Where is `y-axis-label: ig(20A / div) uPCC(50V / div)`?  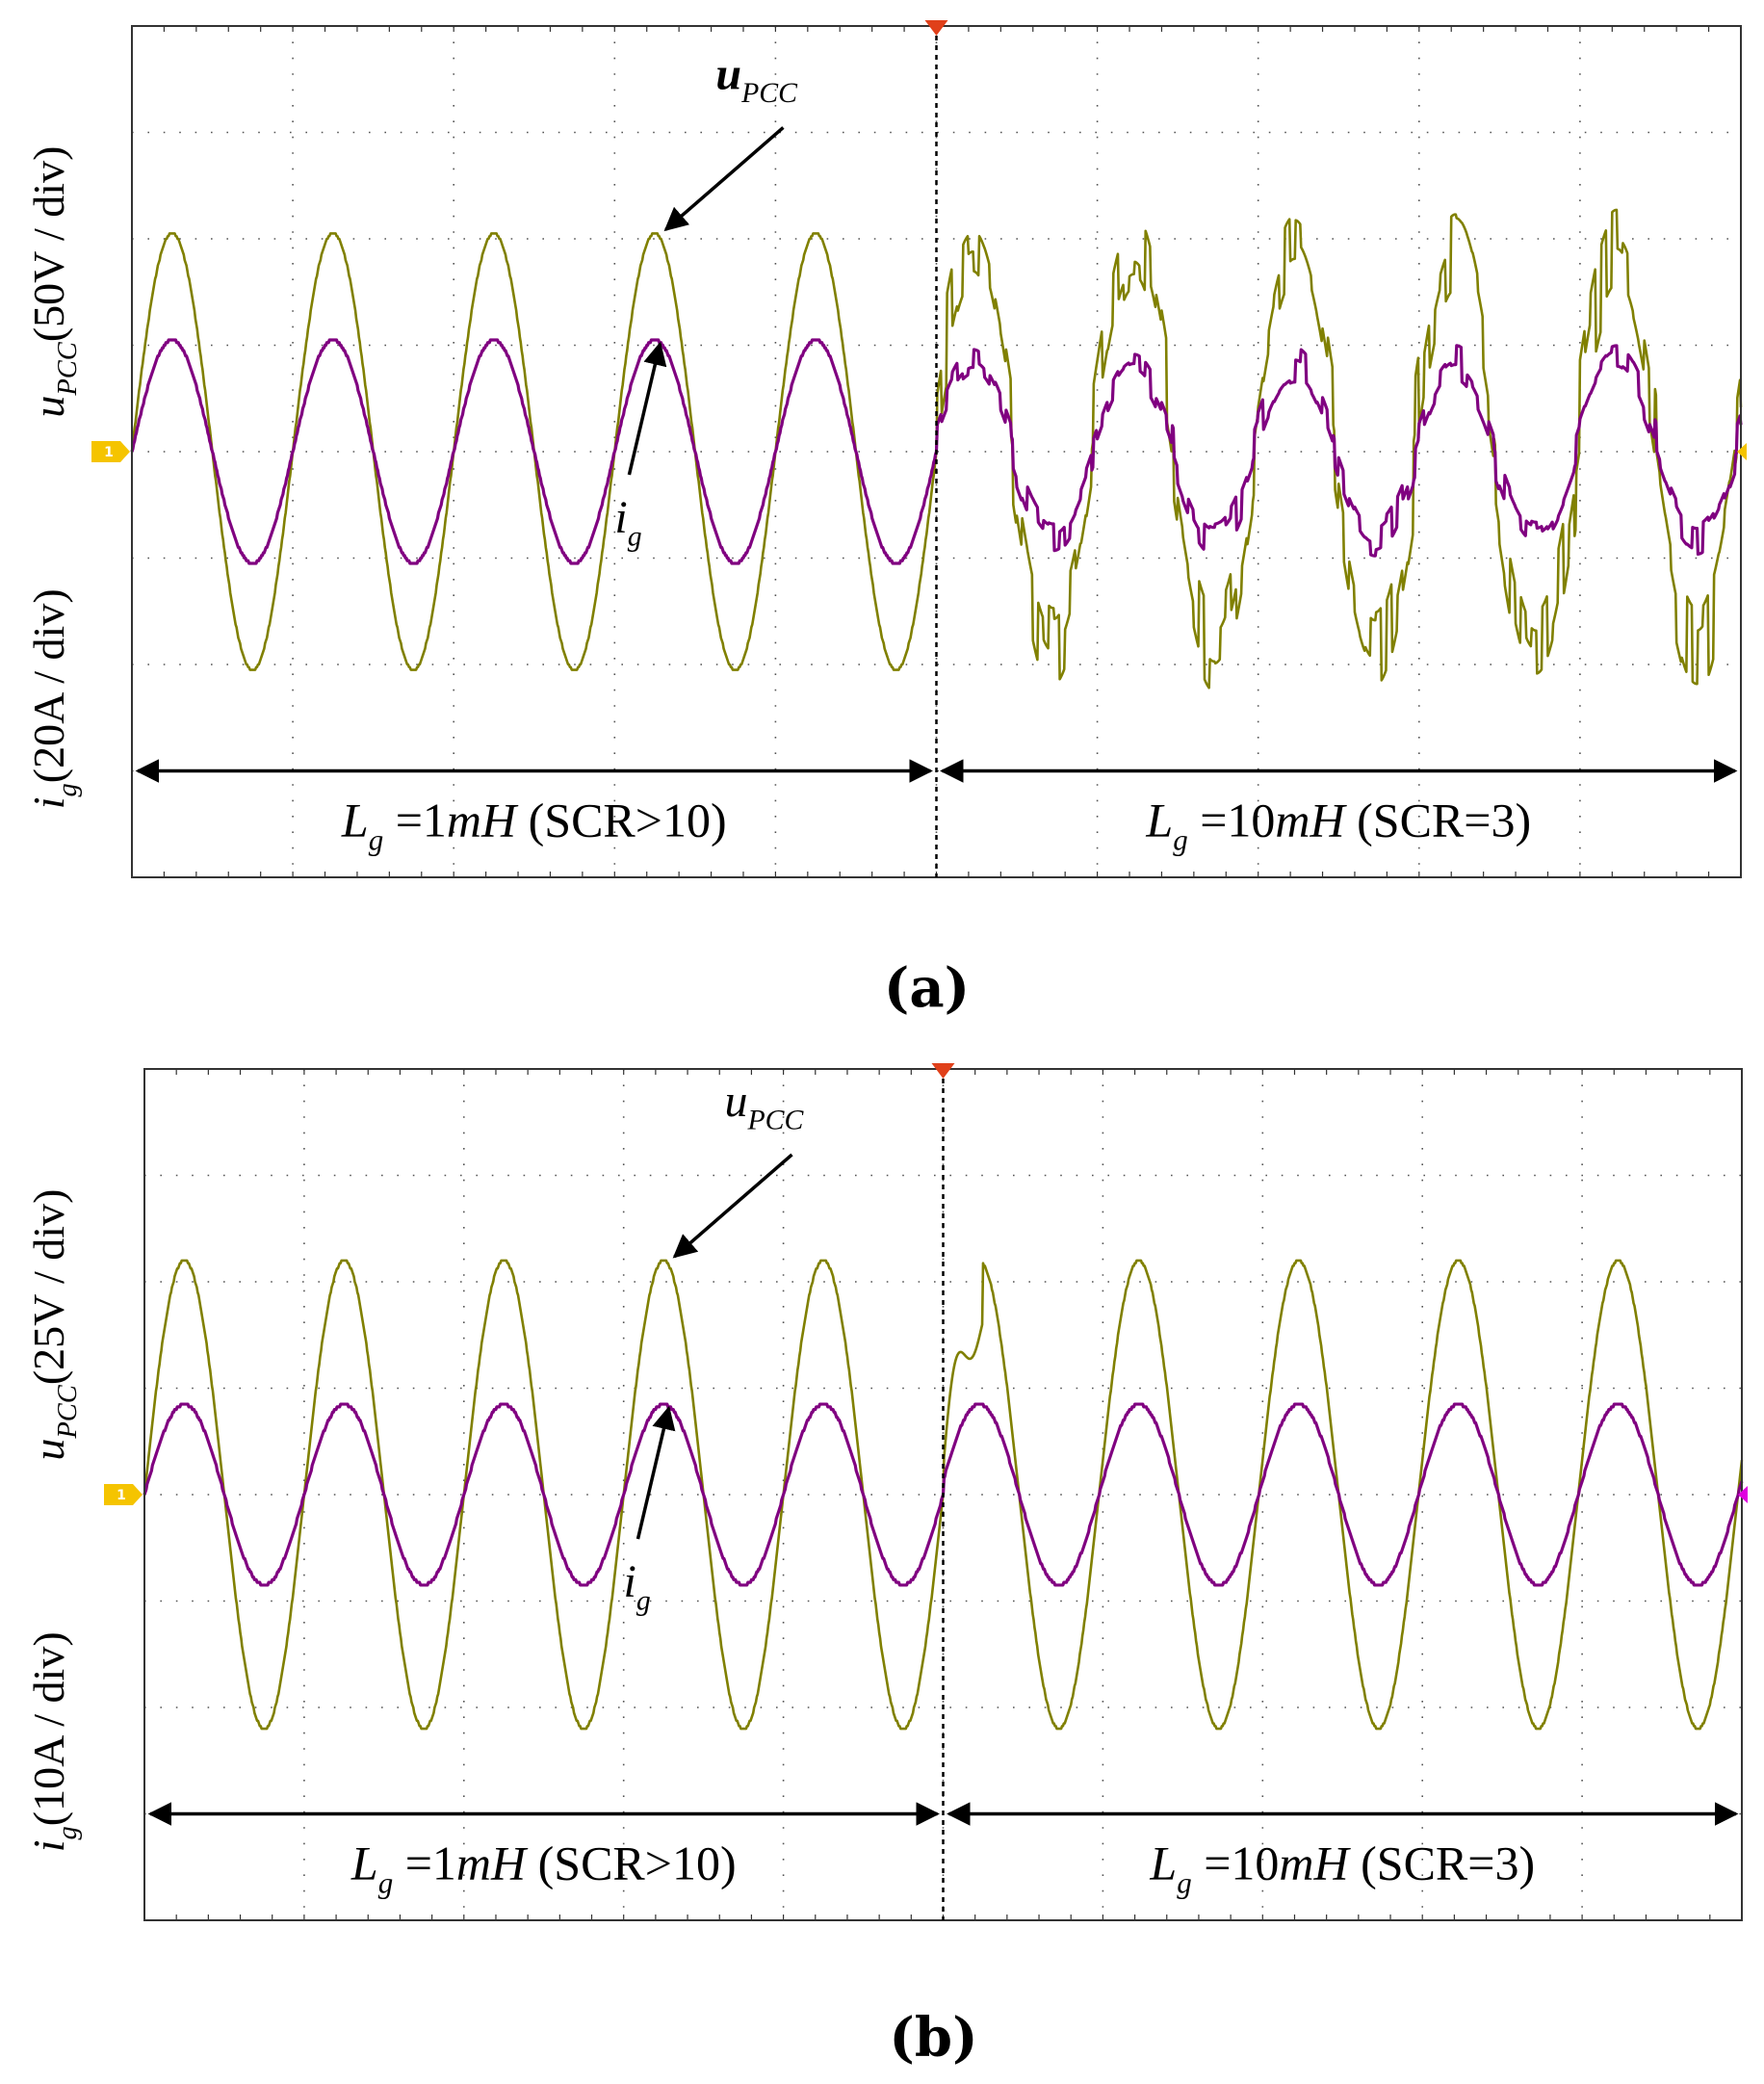 y-axis-label: ig(20A / div) uPCC(50V / div) is located at coordinates (53, 478).